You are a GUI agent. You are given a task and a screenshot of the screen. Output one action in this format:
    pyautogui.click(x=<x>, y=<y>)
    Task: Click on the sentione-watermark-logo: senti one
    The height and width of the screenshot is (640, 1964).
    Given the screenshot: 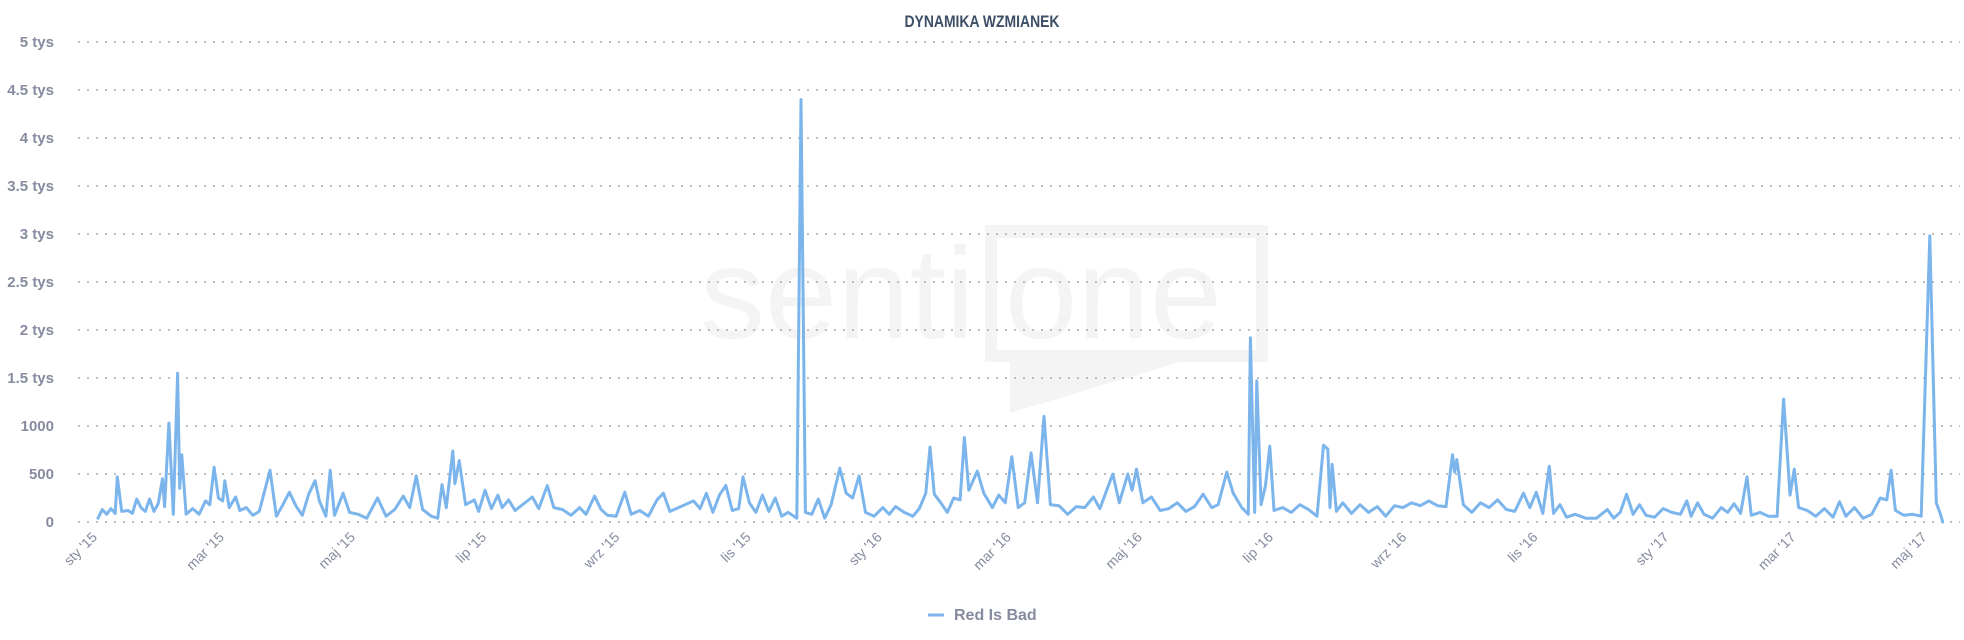 What is the action you would take?
    pyautogui.click(x=984, y=316)
    